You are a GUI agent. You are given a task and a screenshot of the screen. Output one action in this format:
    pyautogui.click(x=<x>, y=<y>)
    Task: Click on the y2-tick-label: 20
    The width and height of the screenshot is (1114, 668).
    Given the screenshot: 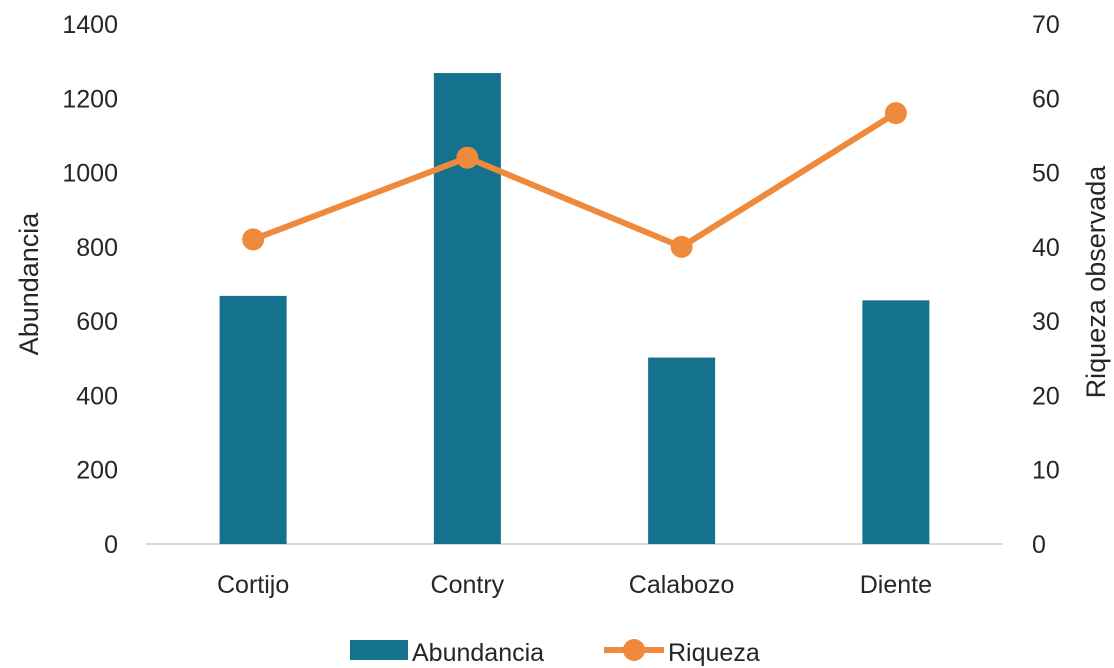 What is the action you would take?
    pyautogui.click(x=1046, y=396)
    